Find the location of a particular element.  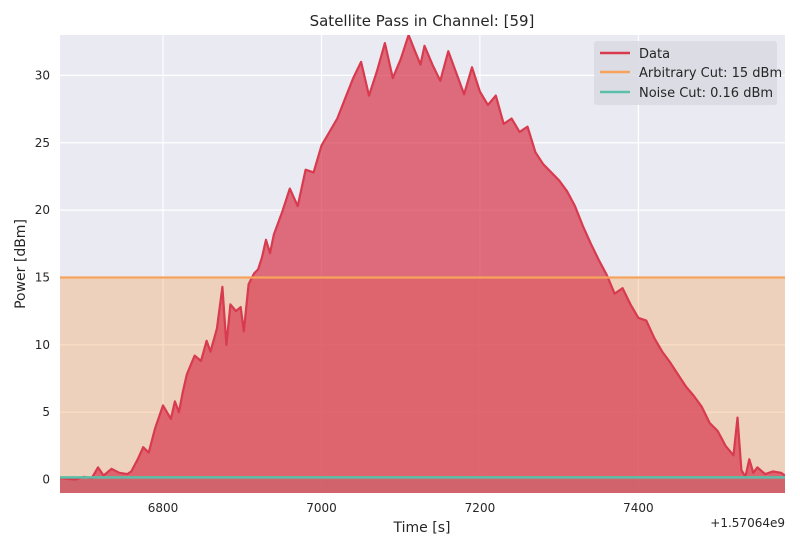

legend-label-arbitrary-cut: Arbitrary Cut: 15 dBm is located at coordinates (710, 73).